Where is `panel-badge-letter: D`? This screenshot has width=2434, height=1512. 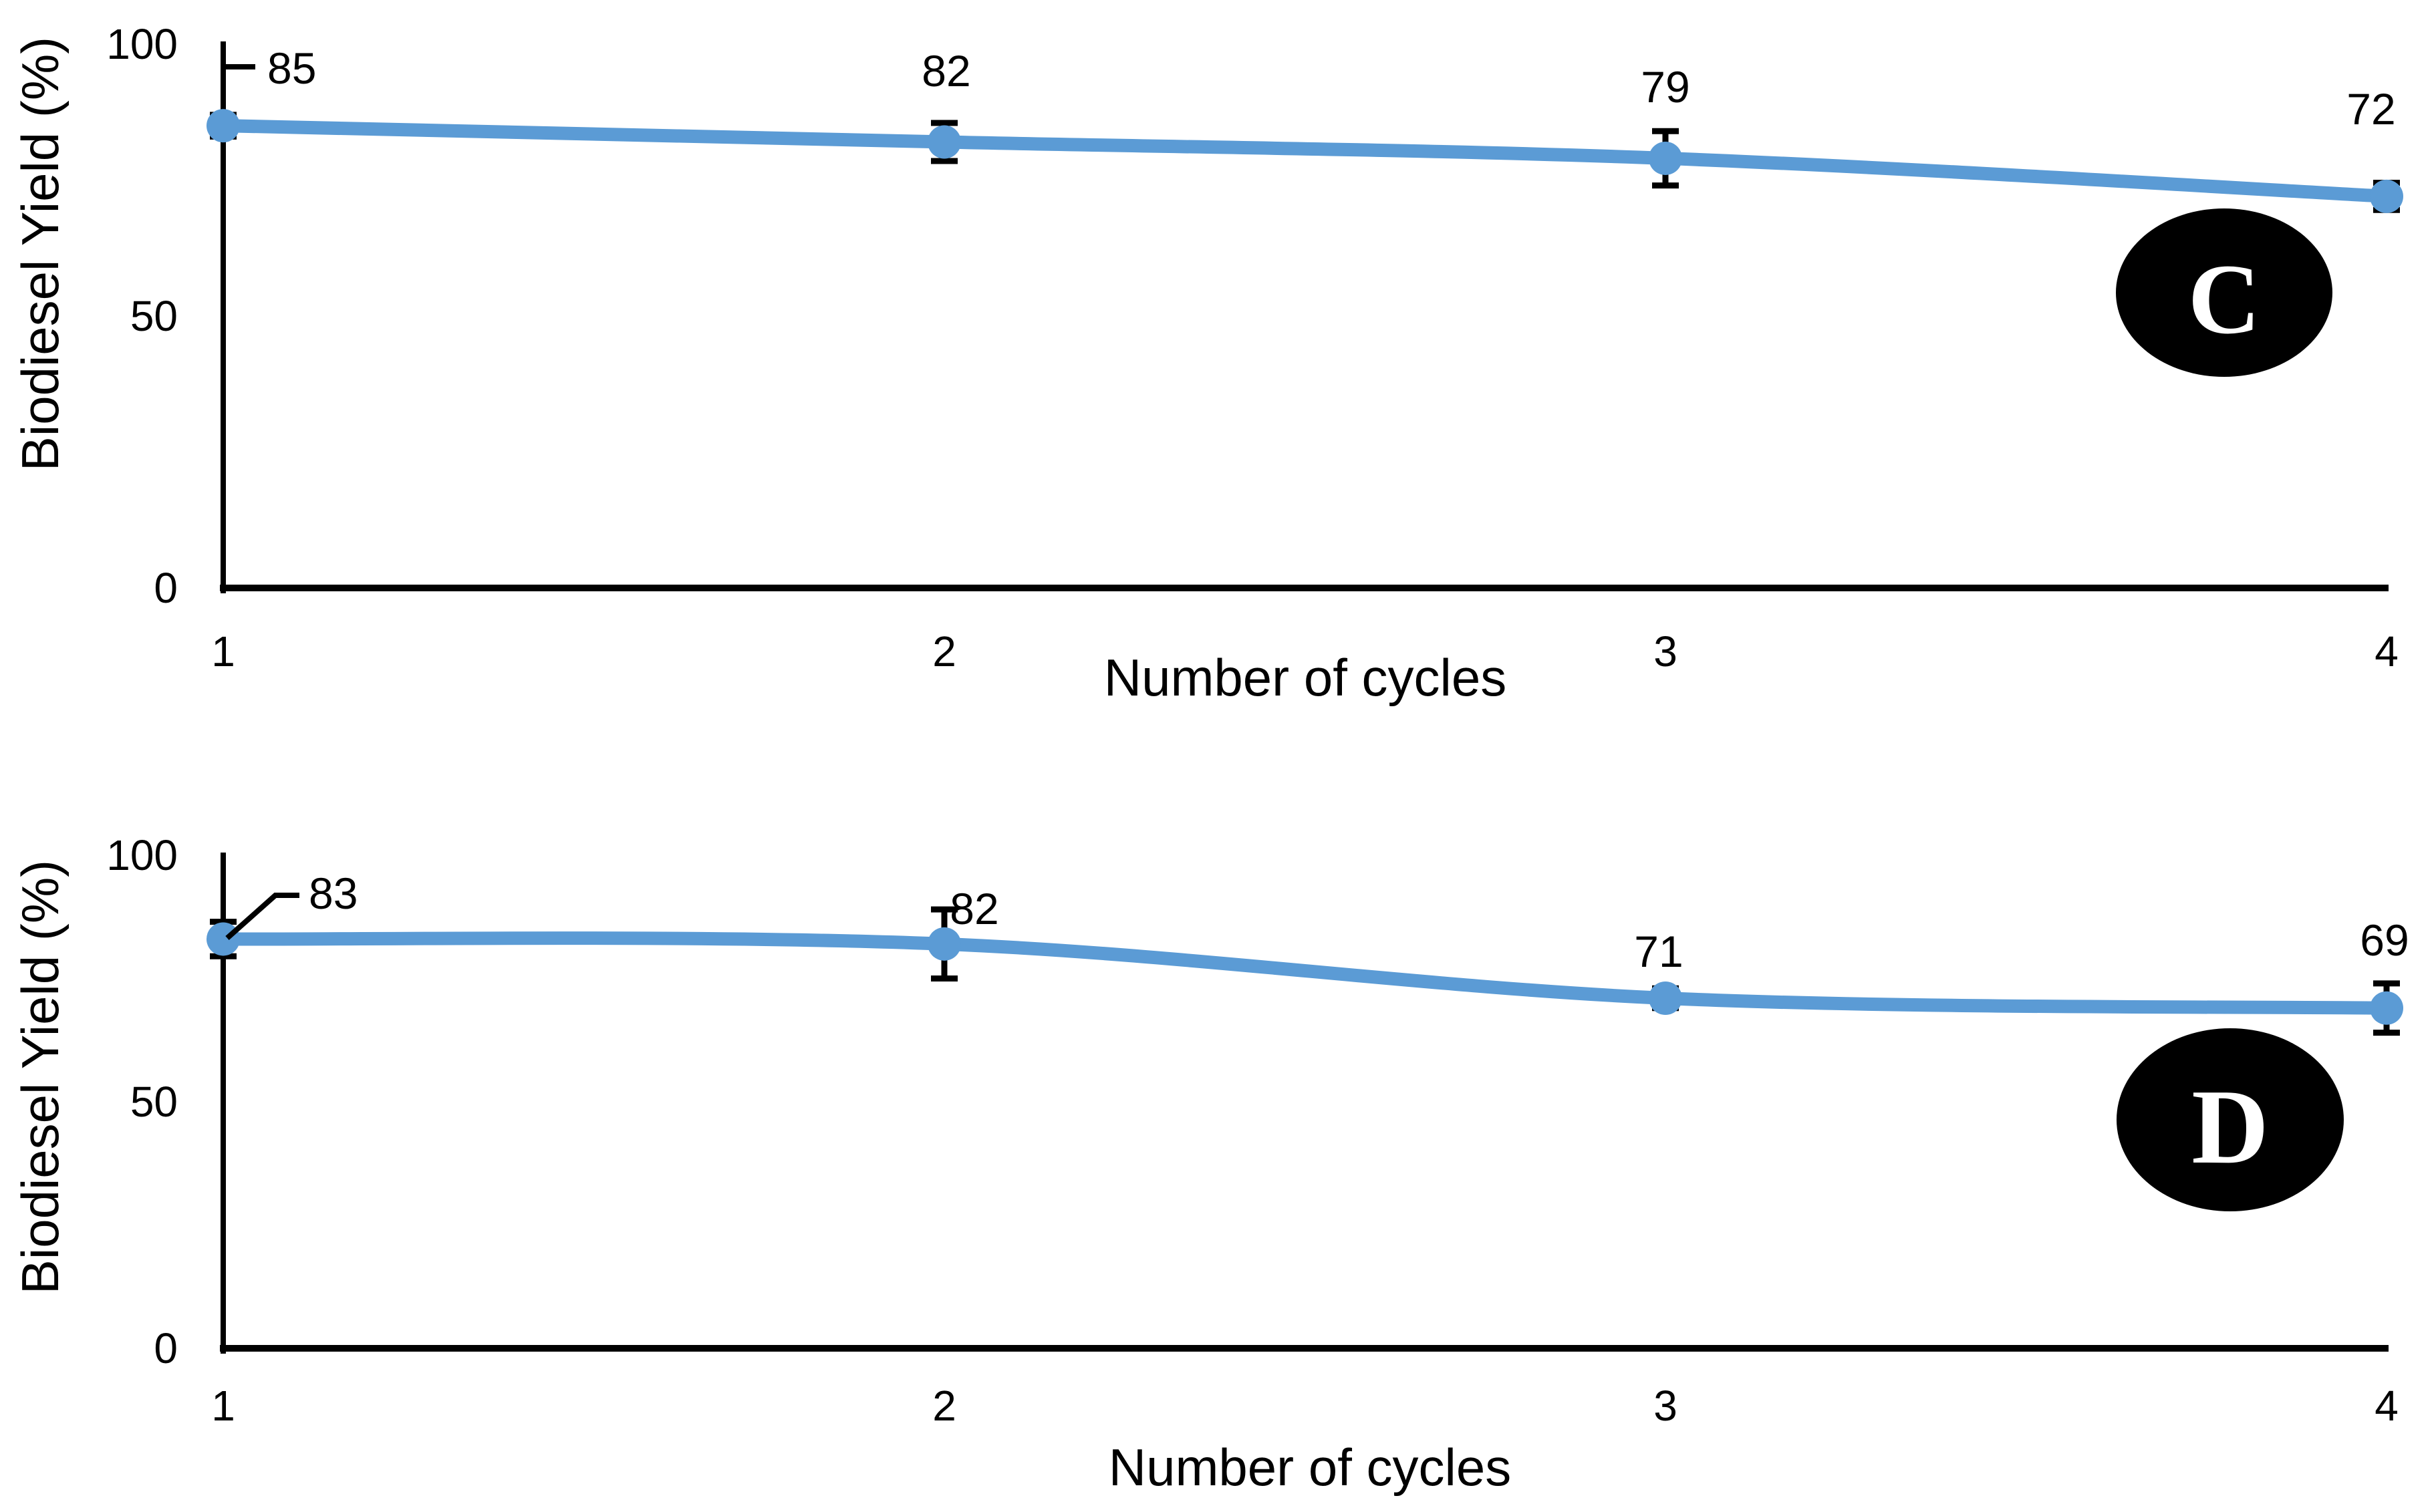 panel-badge-letter: D is located at coordinates (2230, 1126).